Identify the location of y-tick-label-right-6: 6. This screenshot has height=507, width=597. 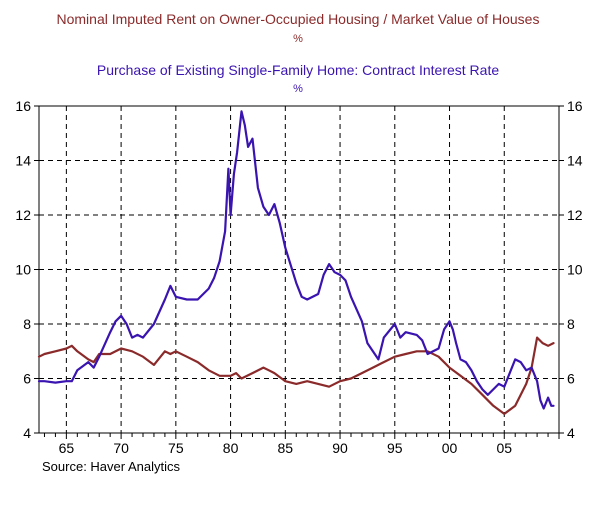
(571, 379).